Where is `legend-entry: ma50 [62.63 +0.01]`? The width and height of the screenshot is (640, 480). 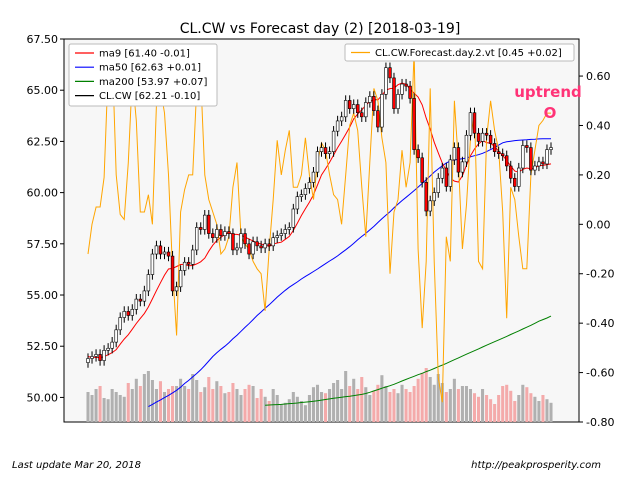 legend-entry: ma50 [62.63 +0.01] is located at coordinates (150, 68).